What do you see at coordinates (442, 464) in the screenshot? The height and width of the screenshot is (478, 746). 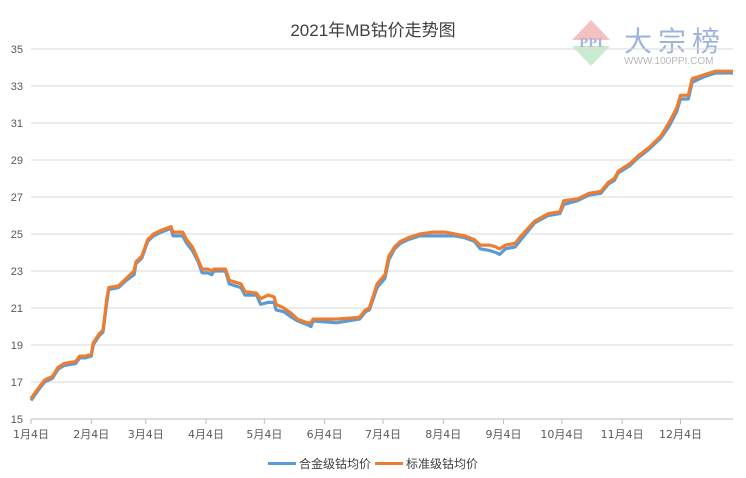 I see `legend-label: 标准级钴均价` at bounding box center [442, 464].